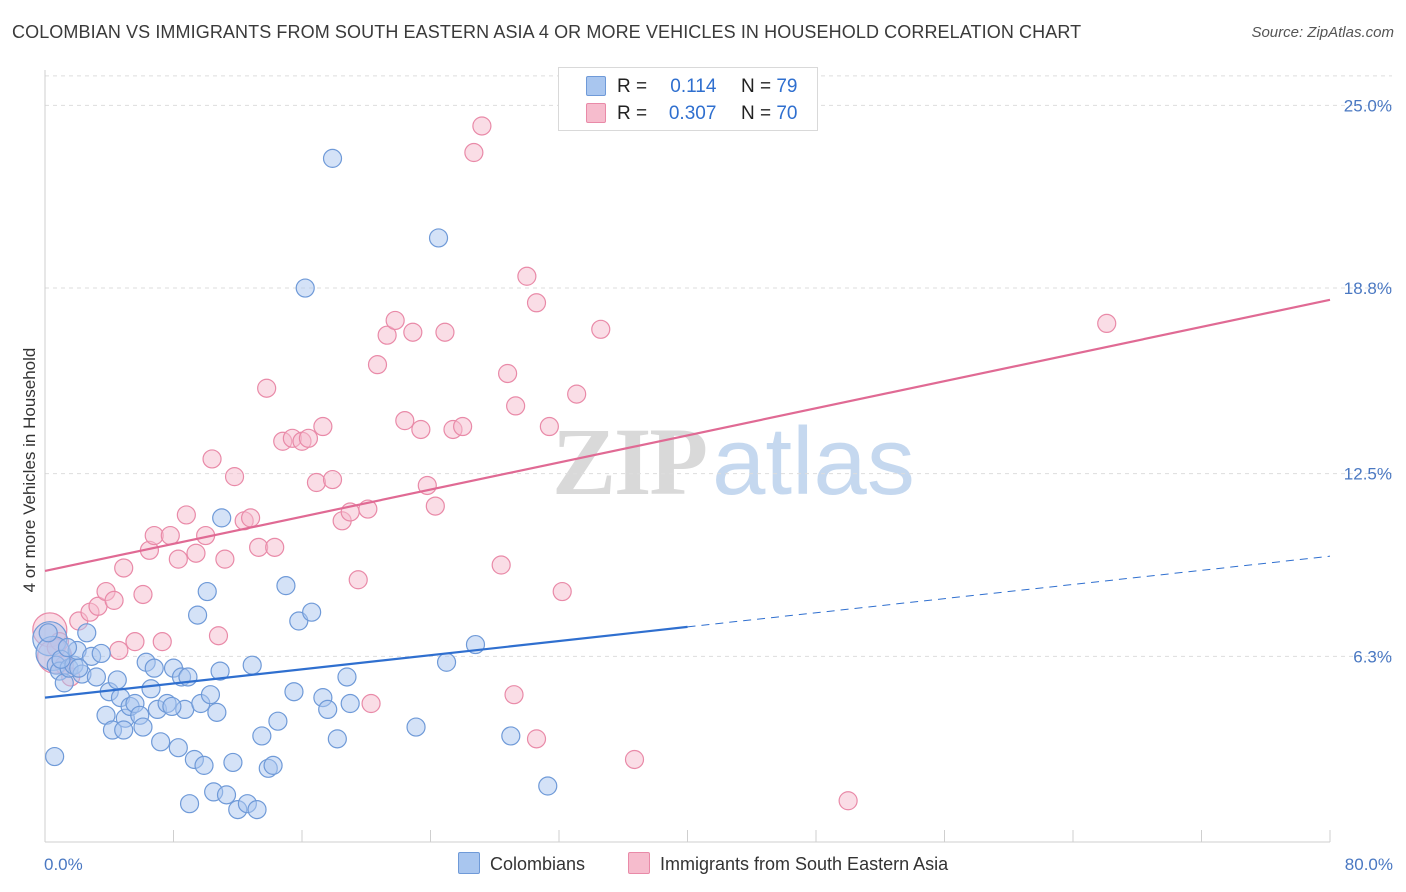  I want to click on x-tick-label-max: 80.0%, so click(1369, 864).